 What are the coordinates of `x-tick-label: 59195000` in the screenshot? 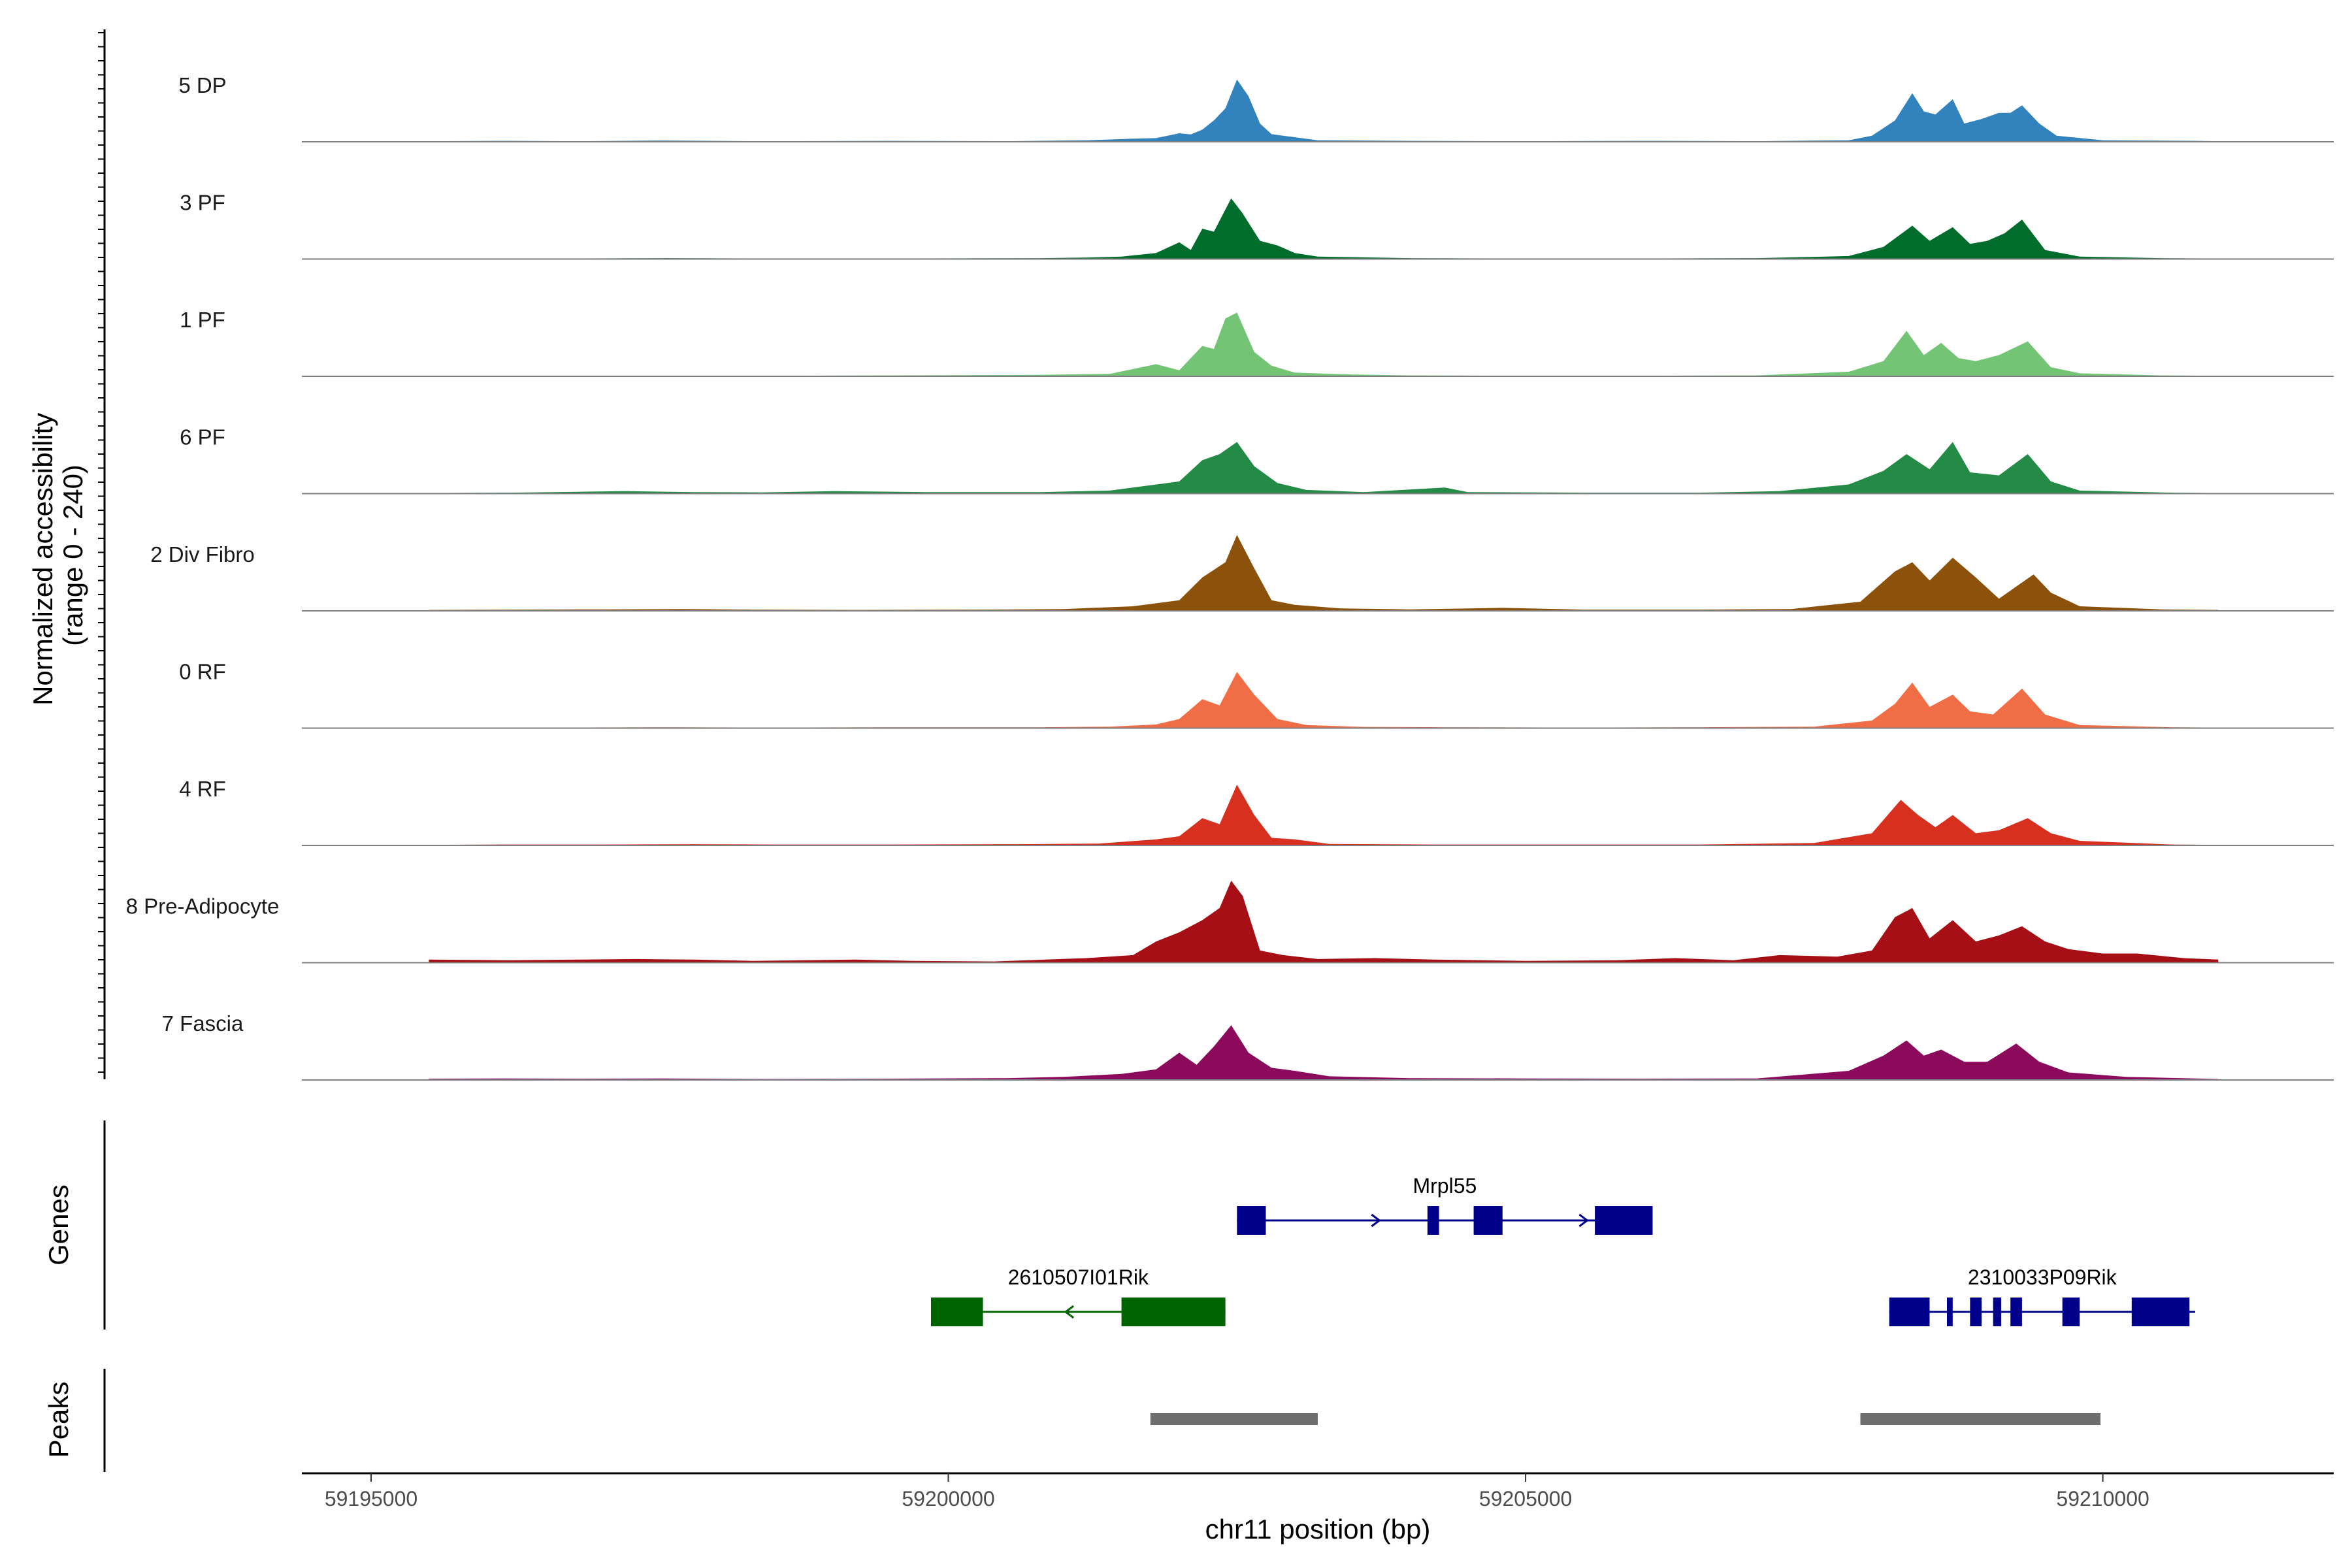 It's located at (371, 1499).